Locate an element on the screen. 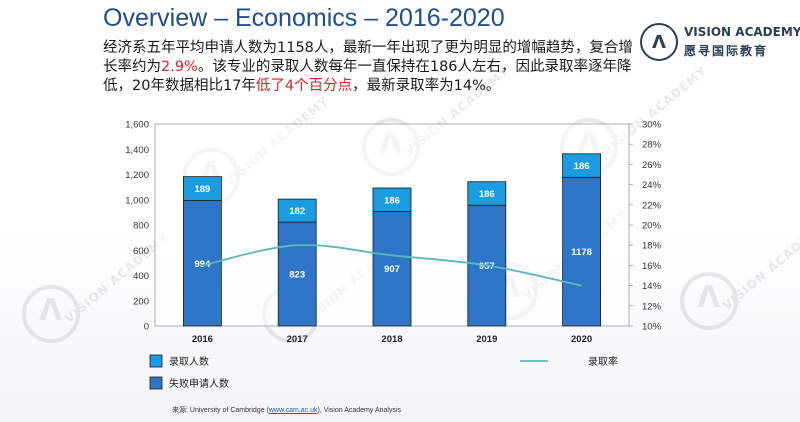 The height and width of the screenshot is (422, 800). y-right-tick-label: 10% is located at coordinates (652, 327).